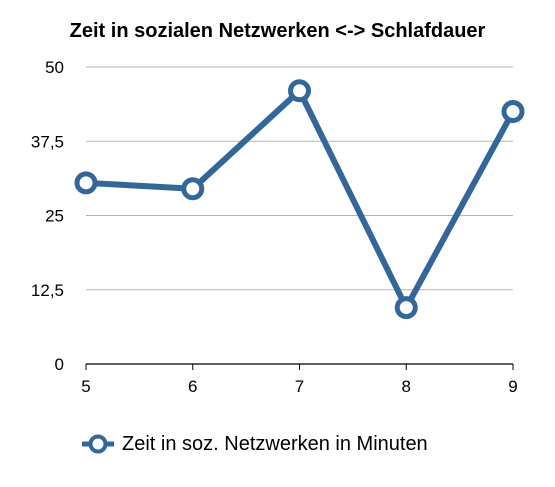 This screenshot has height=487, width=555. What do you see at coordinates (59, 364) in the screenshot?
I see `y-tick-label: 0` at bounding box center [59, 364].